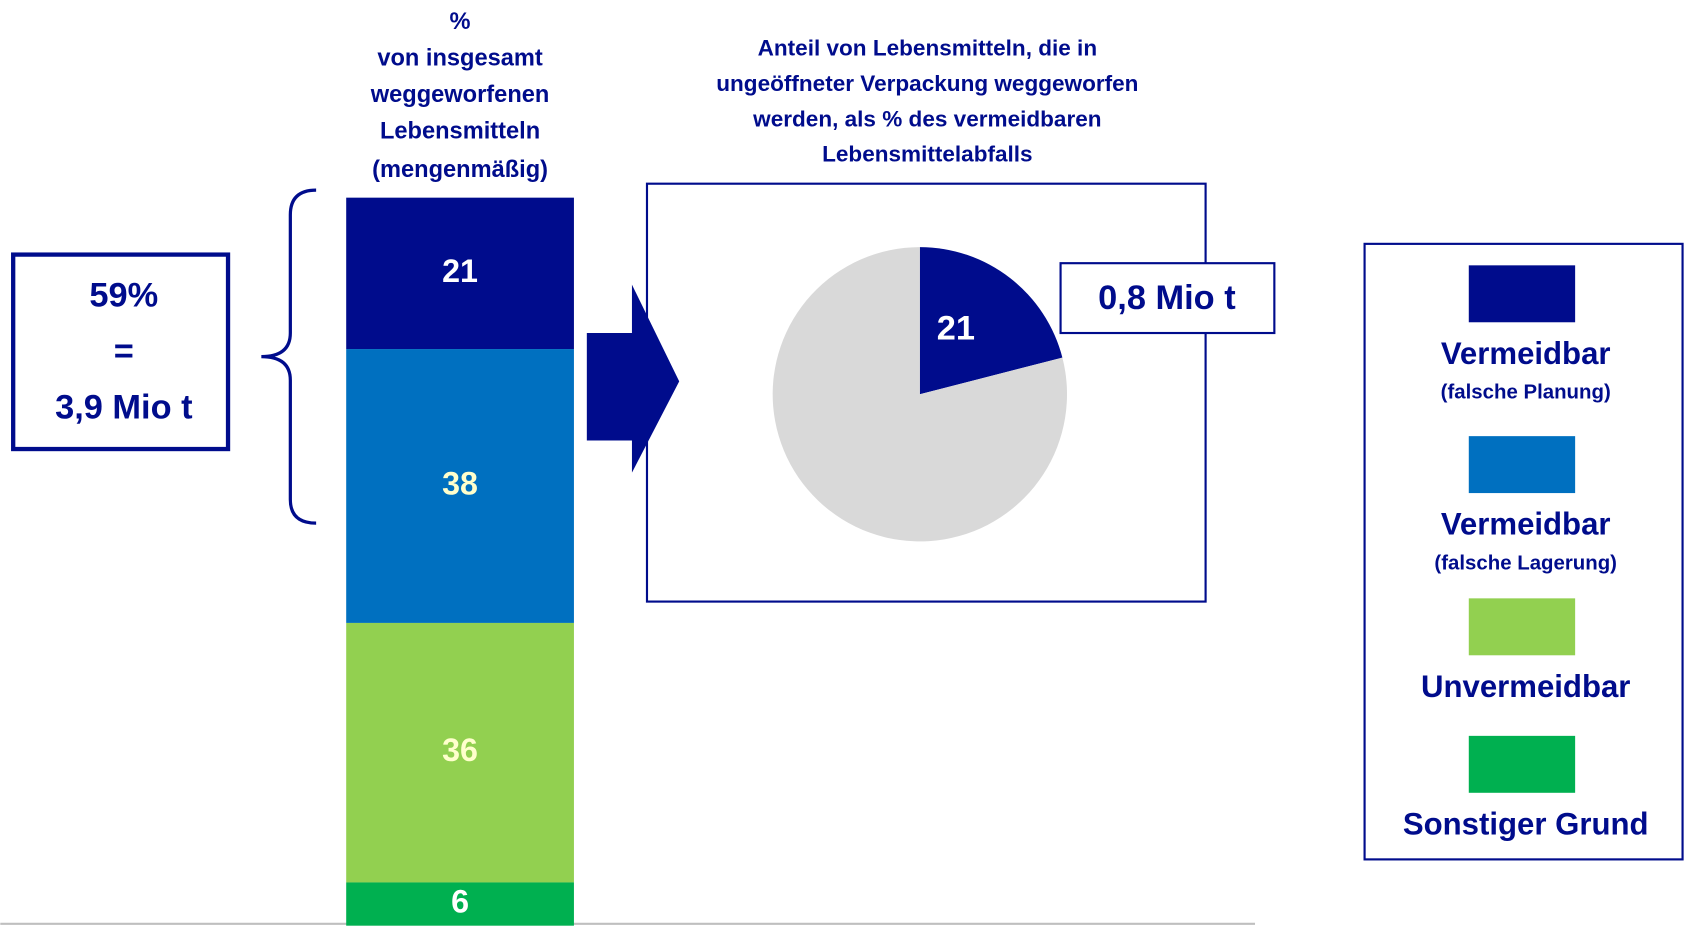 Image resolution: width=1685 pixels, height=926 pixels. Describe the element at coordinates (926, 118) in the screenshot. I see `pie-title: werden, als % des vermeidbaren` at that location.